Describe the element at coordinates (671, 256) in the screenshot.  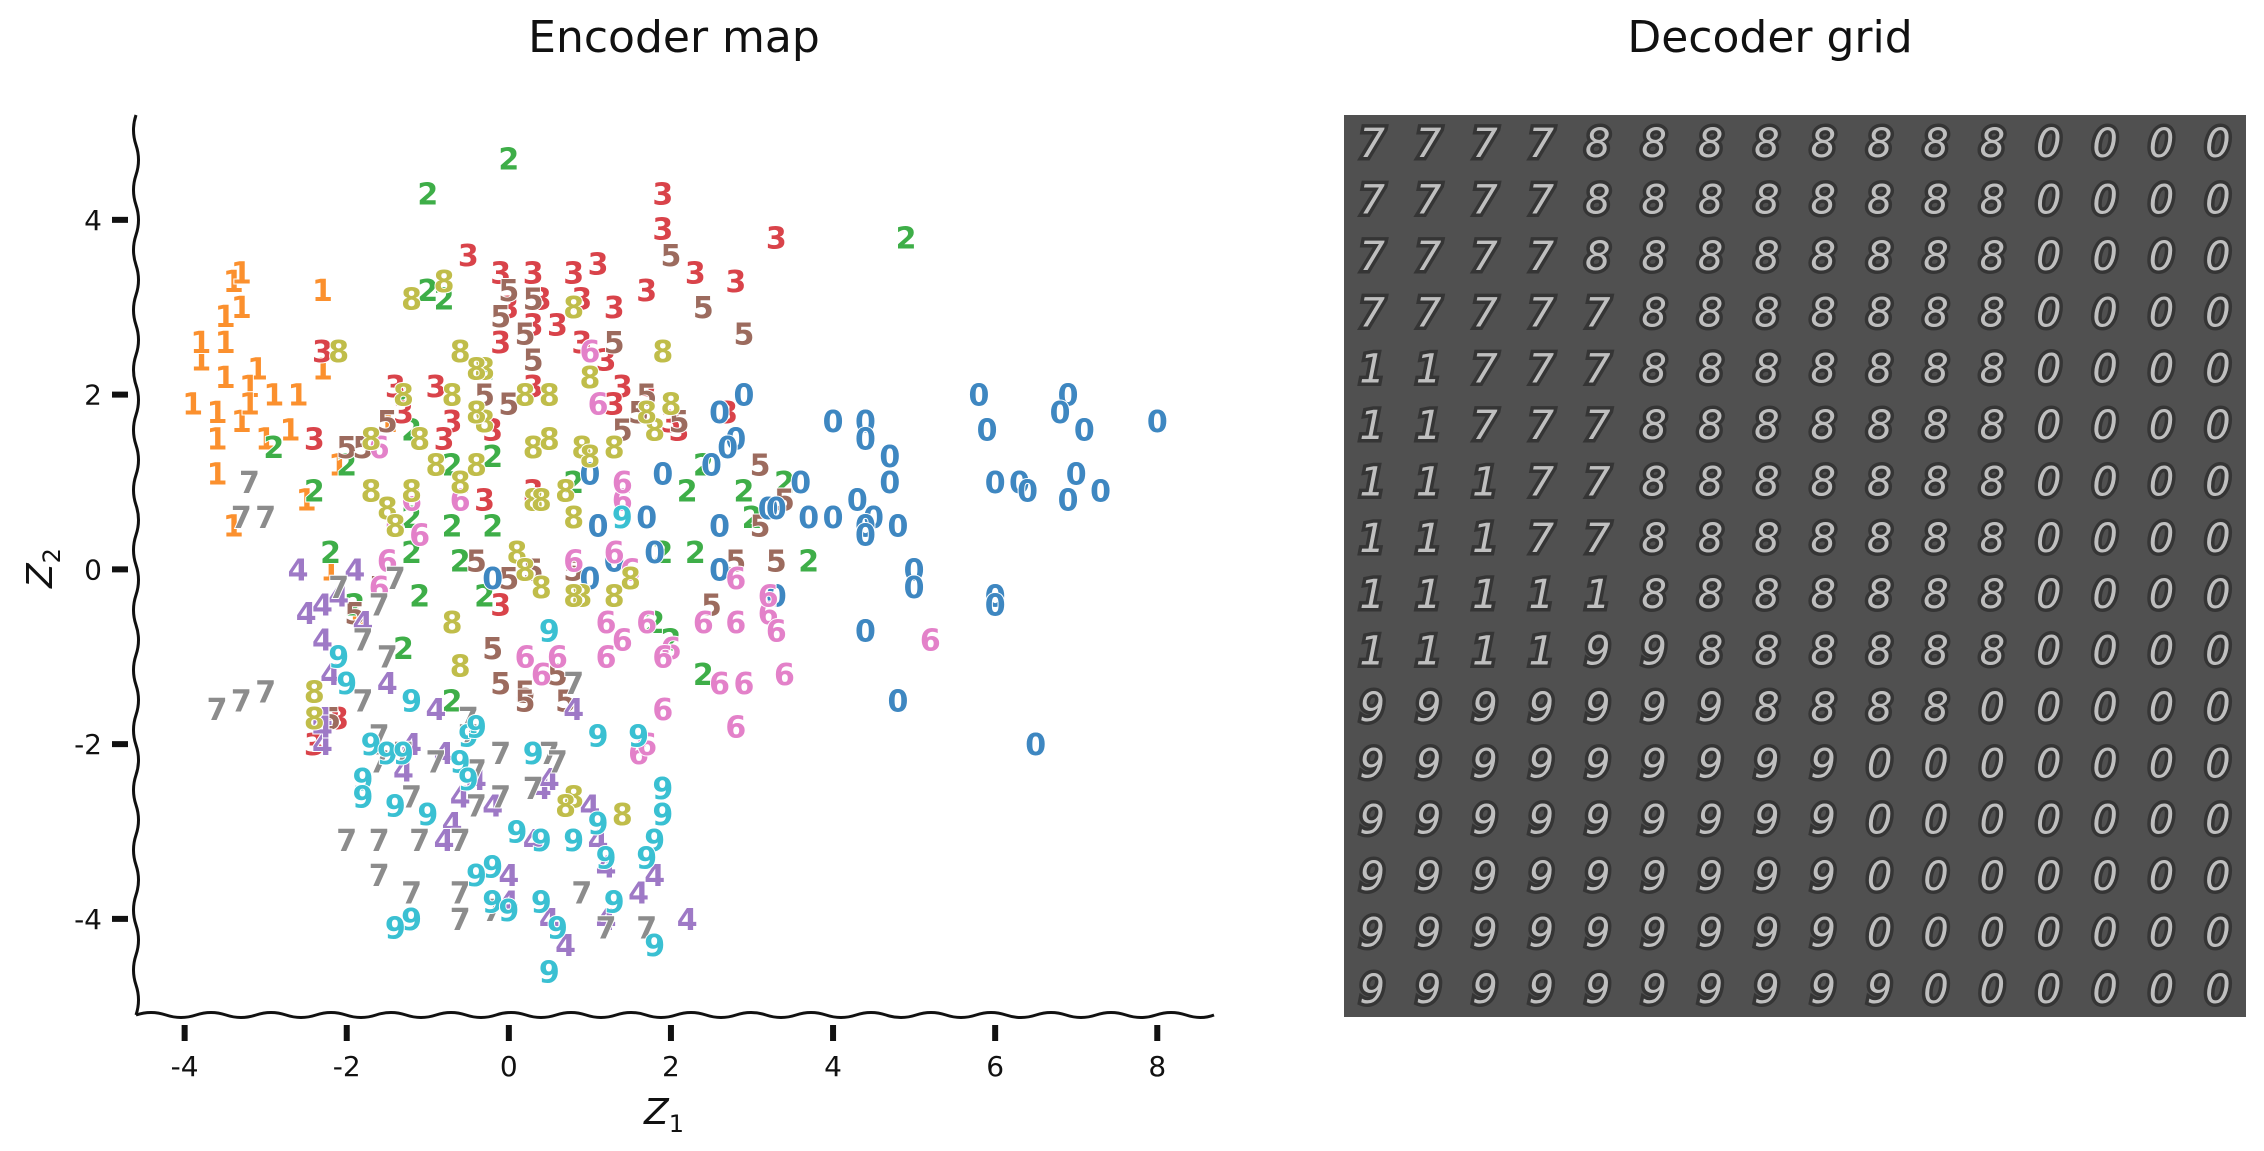
I see `data-point-digit-5: 5` at that location.